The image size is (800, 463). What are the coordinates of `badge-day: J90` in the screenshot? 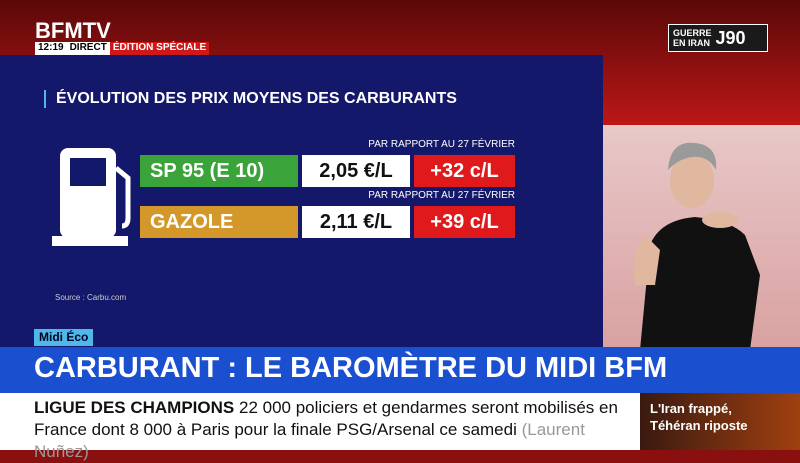 It's located at (730, 37).